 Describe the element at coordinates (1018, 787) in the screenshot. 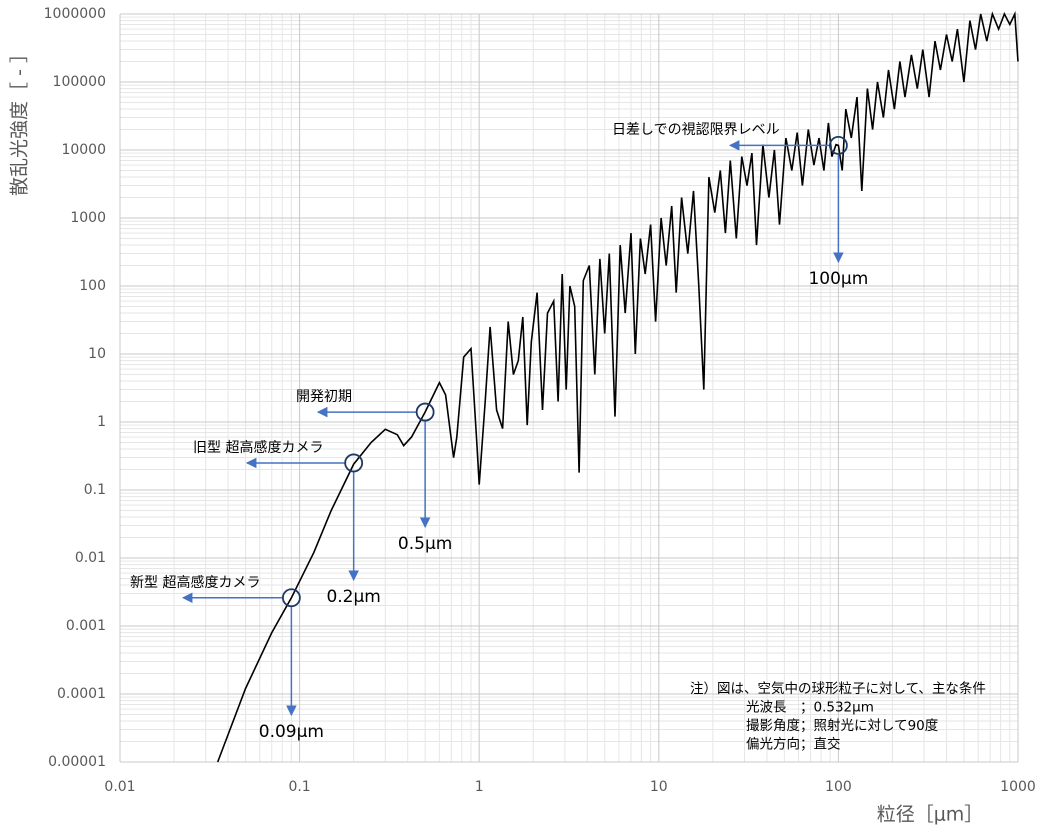

I see `x-tick-label: 1000` at that location.